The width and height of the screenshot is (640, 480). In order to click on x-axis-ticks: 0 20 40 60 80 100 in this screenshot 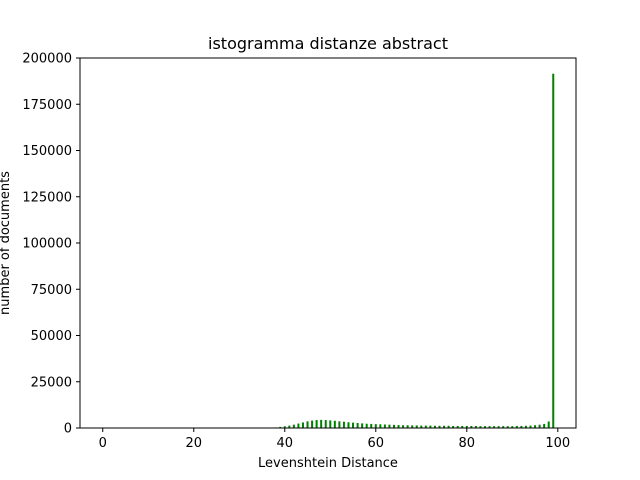, I will do `click(335, 439)`.